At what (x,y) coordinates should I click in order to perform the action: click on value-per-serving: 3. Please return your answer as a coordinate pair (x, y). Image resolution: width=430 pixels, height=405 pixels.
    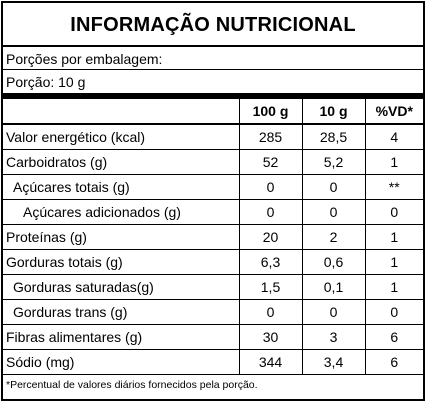
    Looking at the image, I should click on (333, 336).